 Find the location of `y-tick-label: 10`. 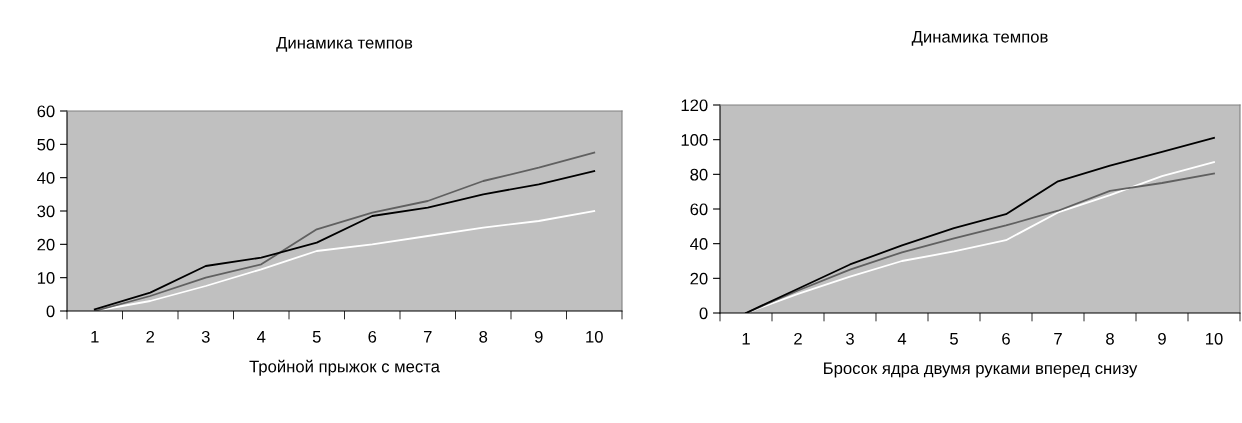

y-tick-label: 10 is located at coordinates (46, 278).